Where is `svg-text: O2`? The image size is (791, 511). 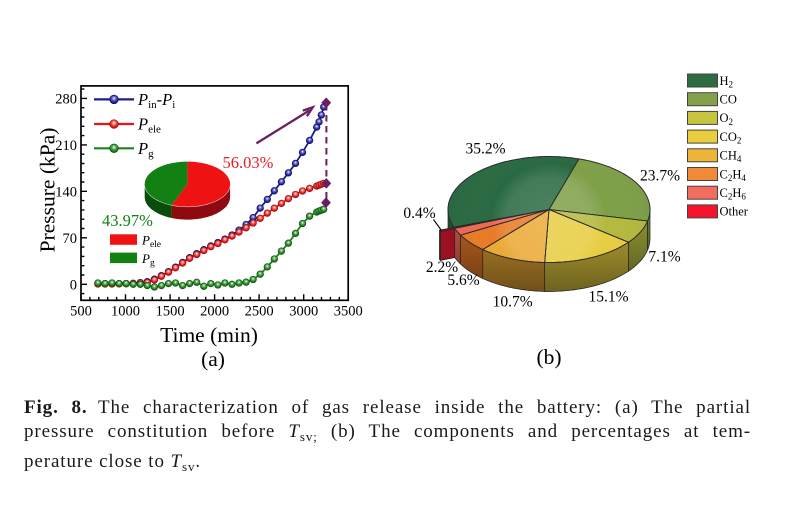 svg-text: O2 is located at coordinates (727, 119).